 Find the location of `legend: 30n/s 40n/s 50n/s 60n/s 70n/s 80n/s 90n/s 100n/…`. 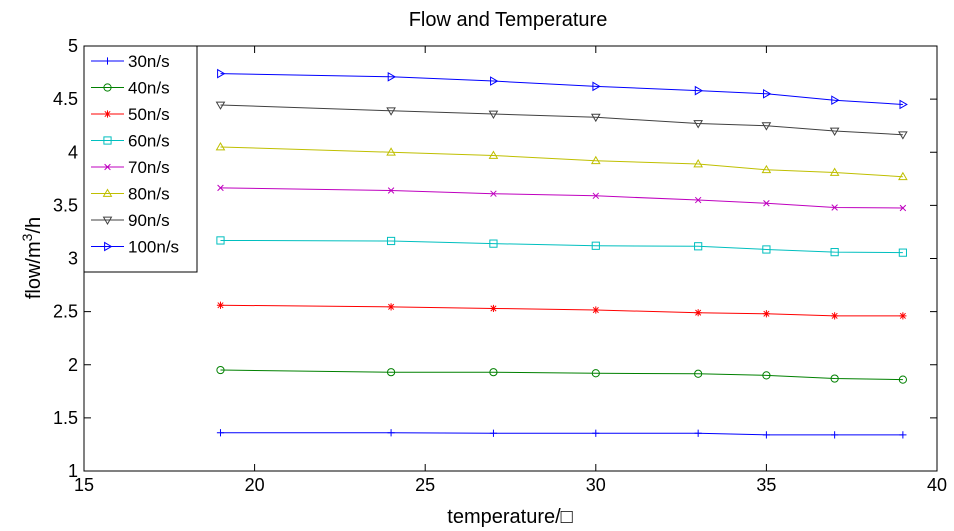

legend: 30n/s 40n/s 50n/s 60n/s 70n/s 80n/s 90n/s 100n/… is located at coordinates (140, 159).